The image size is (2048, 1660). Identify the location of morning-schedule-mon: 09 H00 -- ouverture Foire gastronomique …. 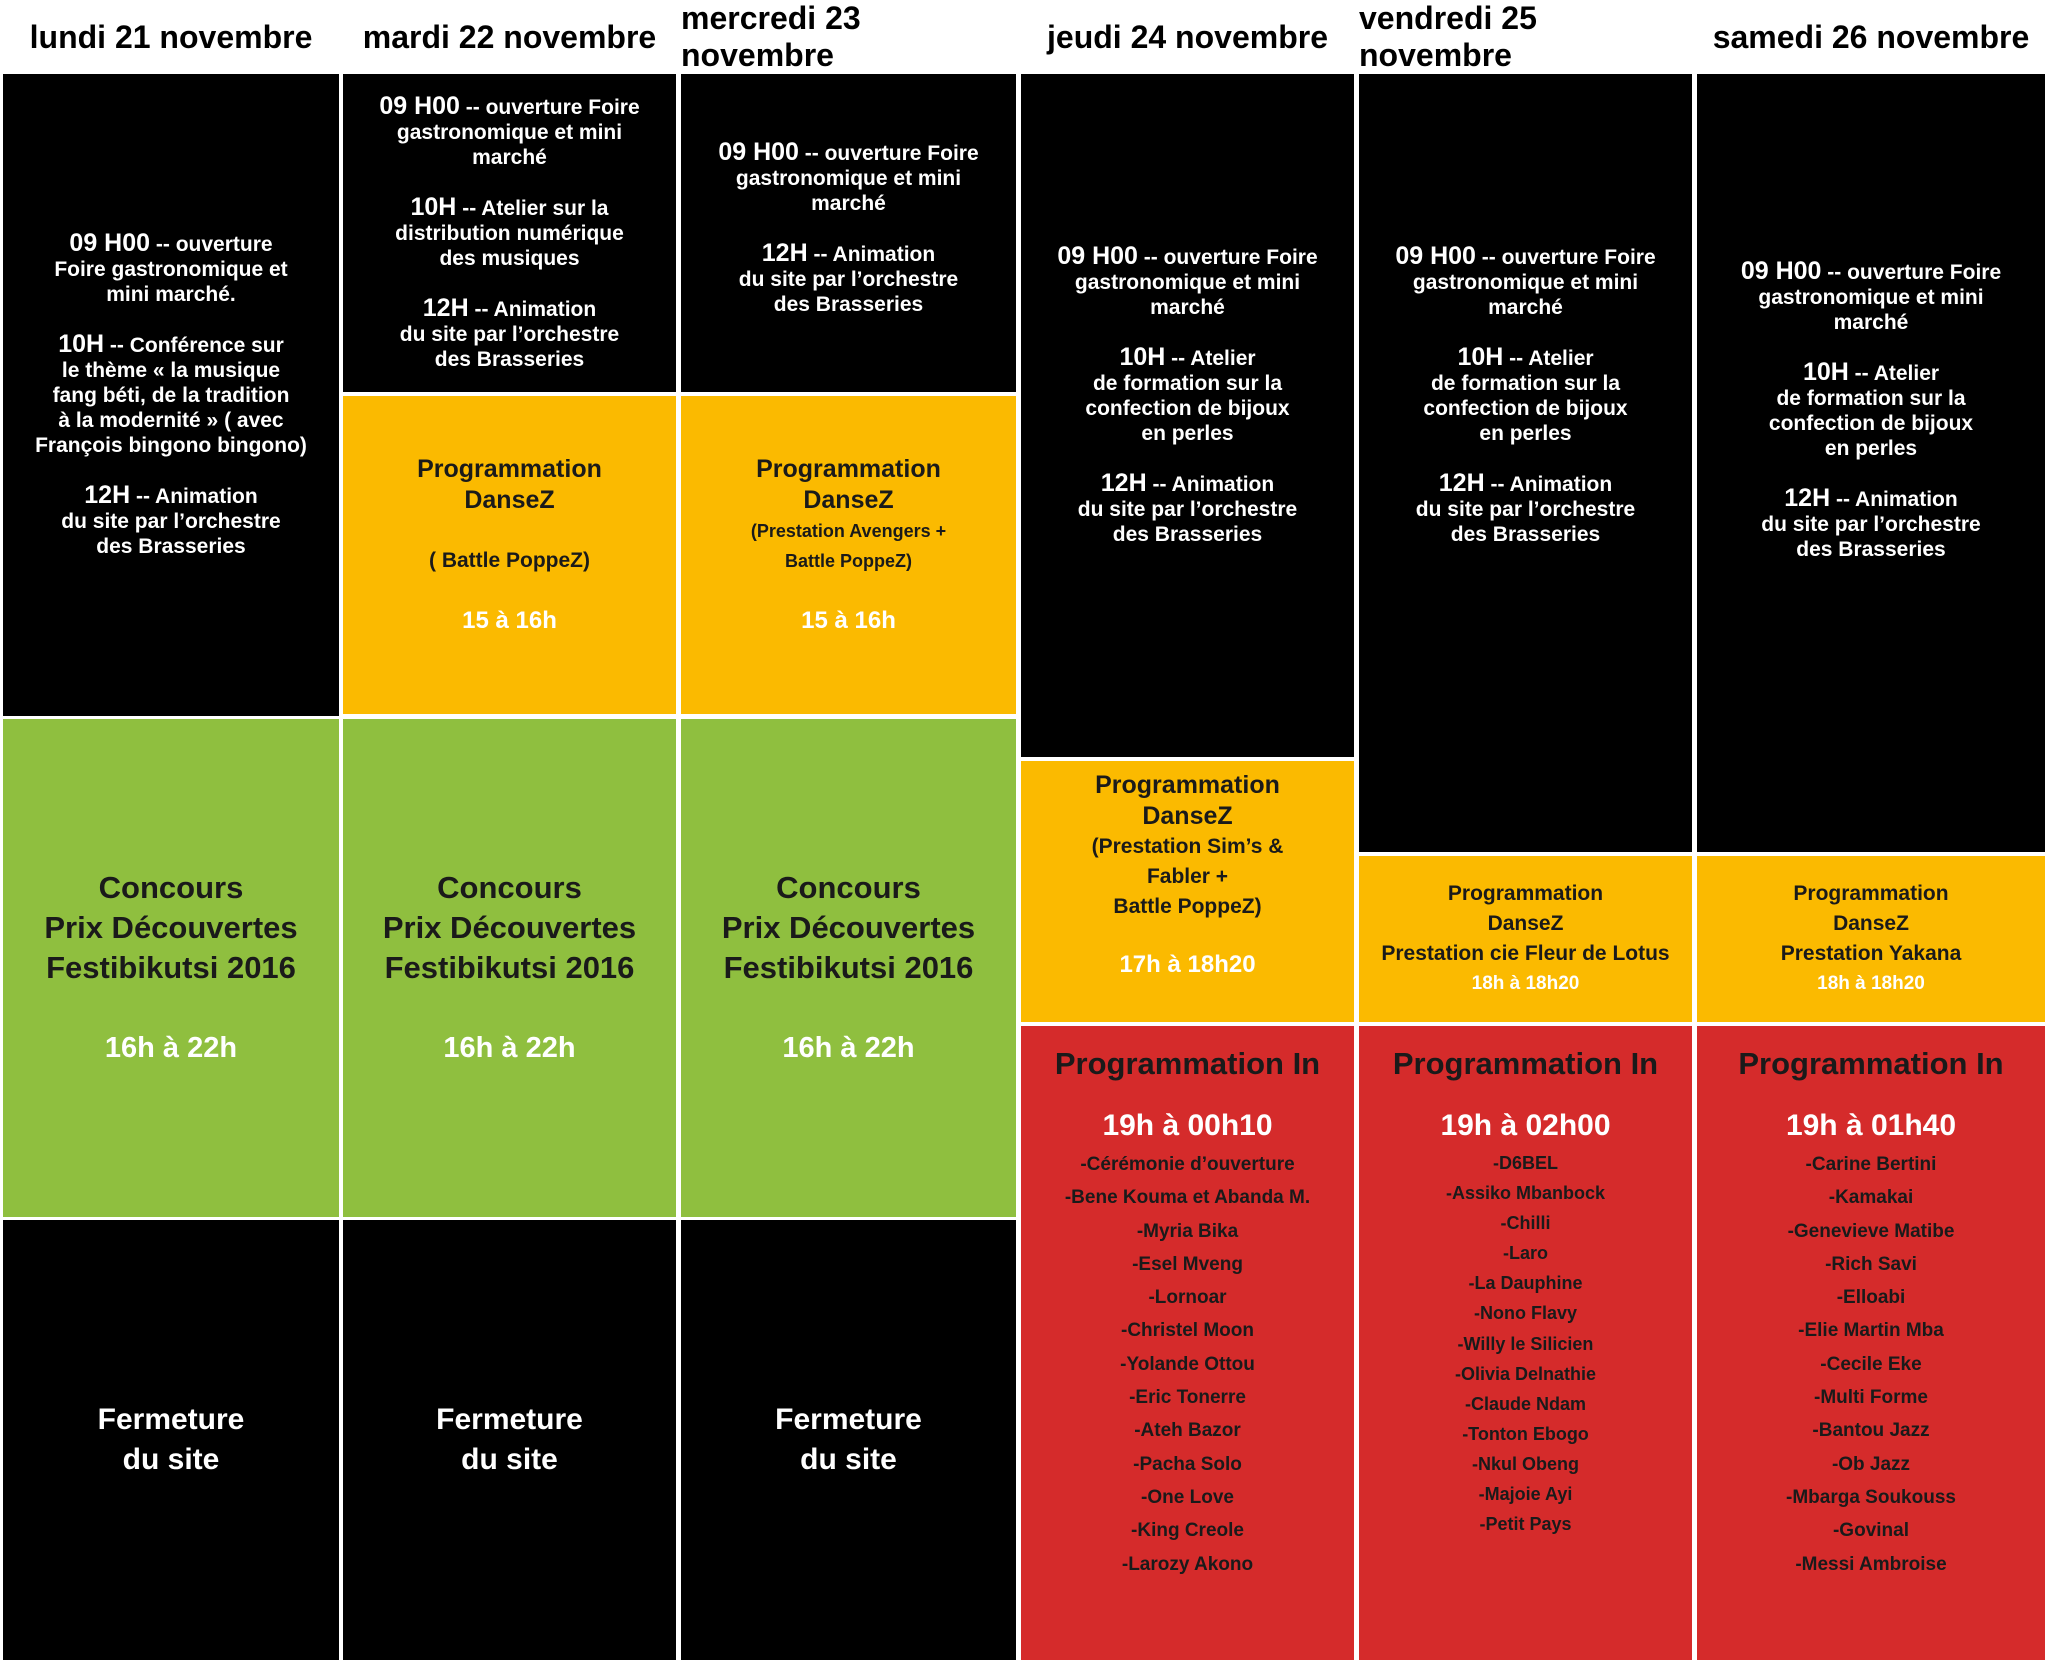
(171, 395).